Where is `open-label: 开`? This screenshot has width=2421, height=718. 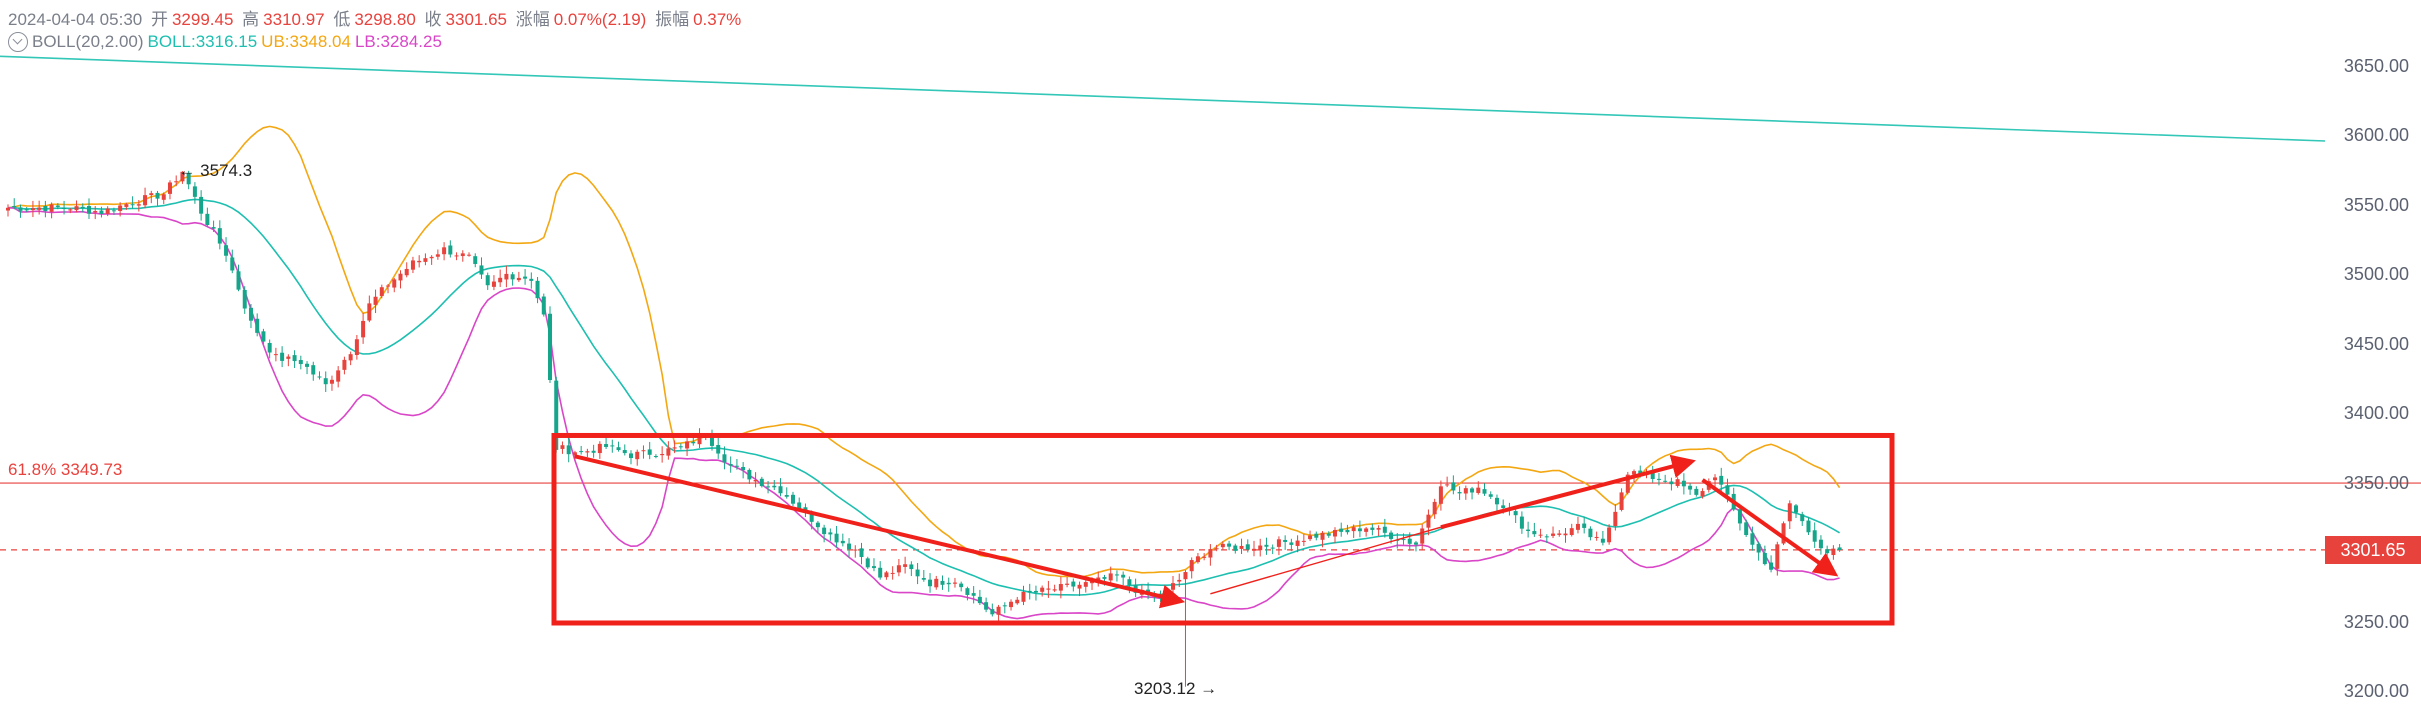 open-label: 开 is located at coordinates (159, 19).